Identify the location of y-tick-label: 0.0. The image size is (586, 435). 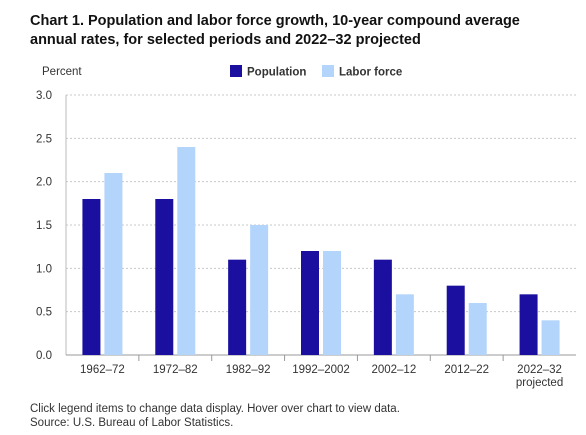
(44, 356).